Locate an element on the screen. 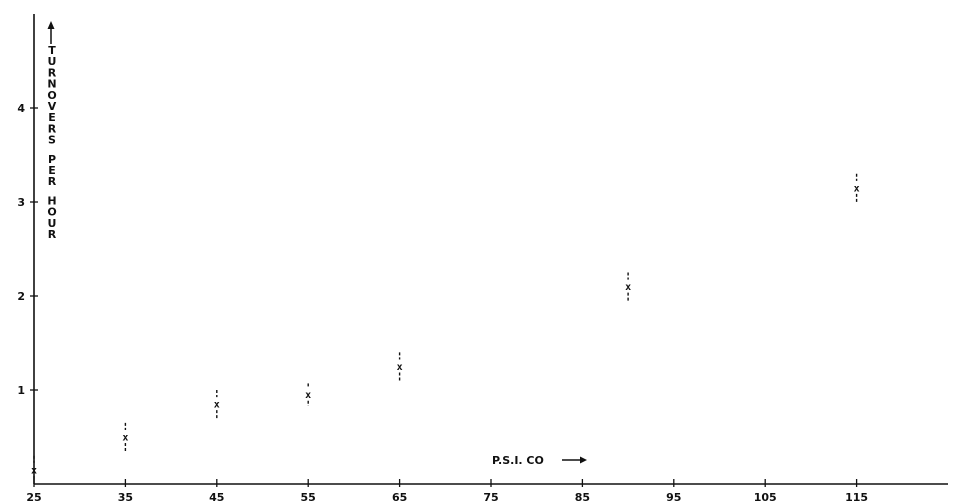  x-tick-label: 25 is located at coordinates (33, 497).